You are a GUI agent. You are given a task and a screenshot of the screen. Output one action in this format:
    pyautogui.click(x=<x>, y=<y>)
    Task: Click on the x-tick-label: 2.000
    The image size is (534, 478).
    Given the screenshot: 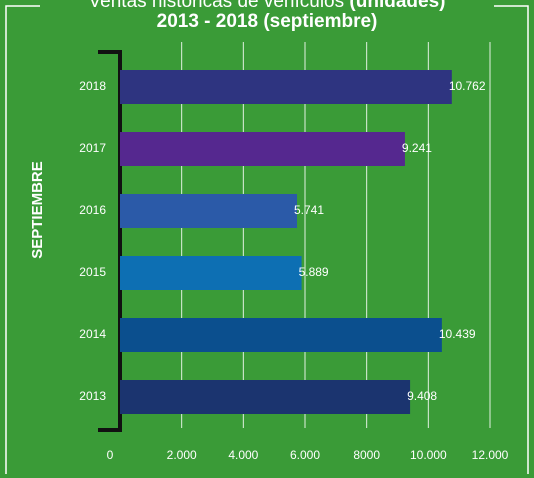 What is the action you would take?
    pyautogui.click(x=182, y=455)
    